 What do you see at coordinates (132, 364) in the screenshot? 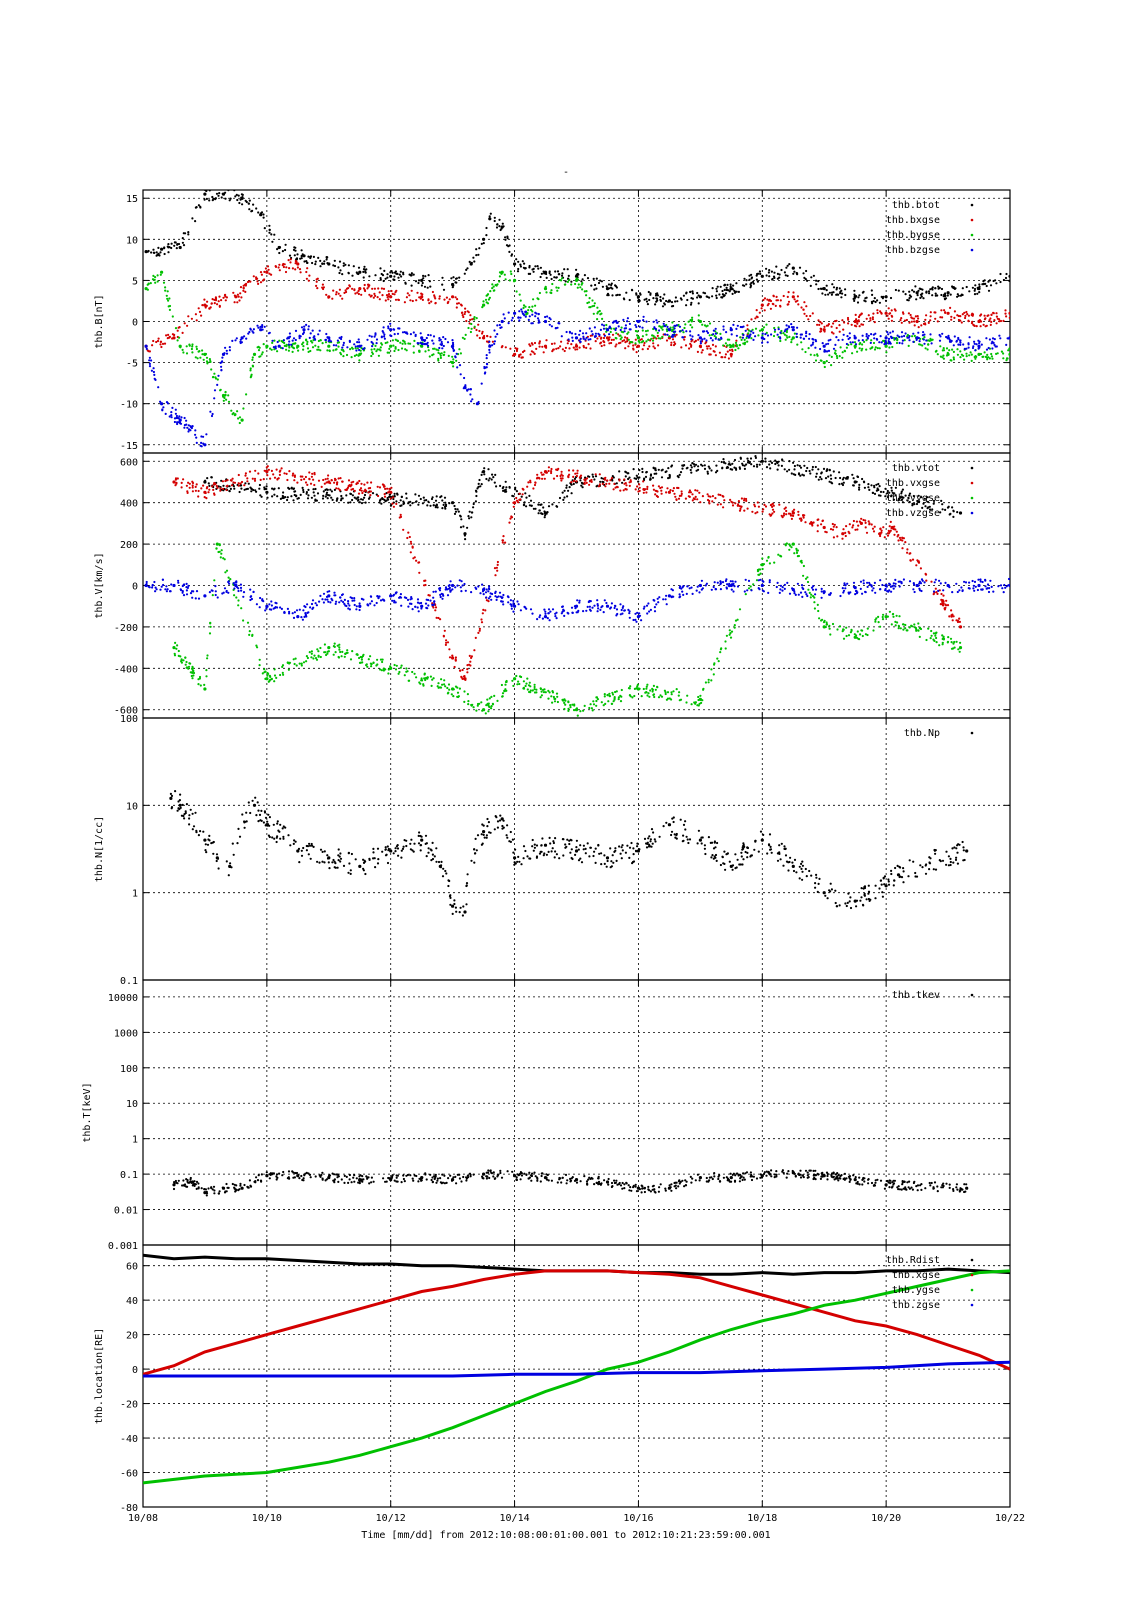
I see `y-tick-label: -5` at bounding box center [132, 364].